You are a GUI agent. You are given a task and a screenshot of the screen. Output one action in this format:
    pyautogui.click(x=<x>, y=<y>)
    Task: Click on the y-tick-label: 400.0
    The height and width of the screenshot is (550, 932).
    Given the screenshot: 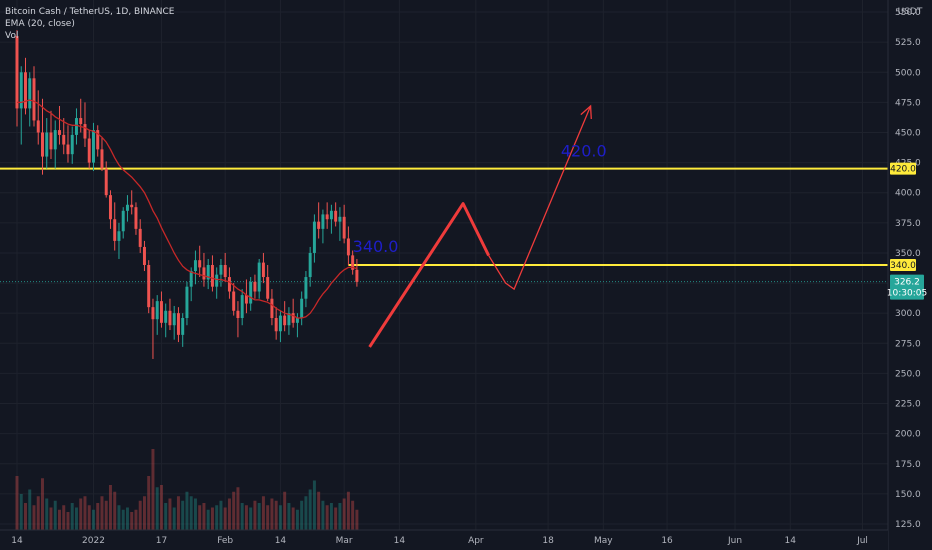 What is the action you would take?
    pyautogui.click(x=908, y=194)
    